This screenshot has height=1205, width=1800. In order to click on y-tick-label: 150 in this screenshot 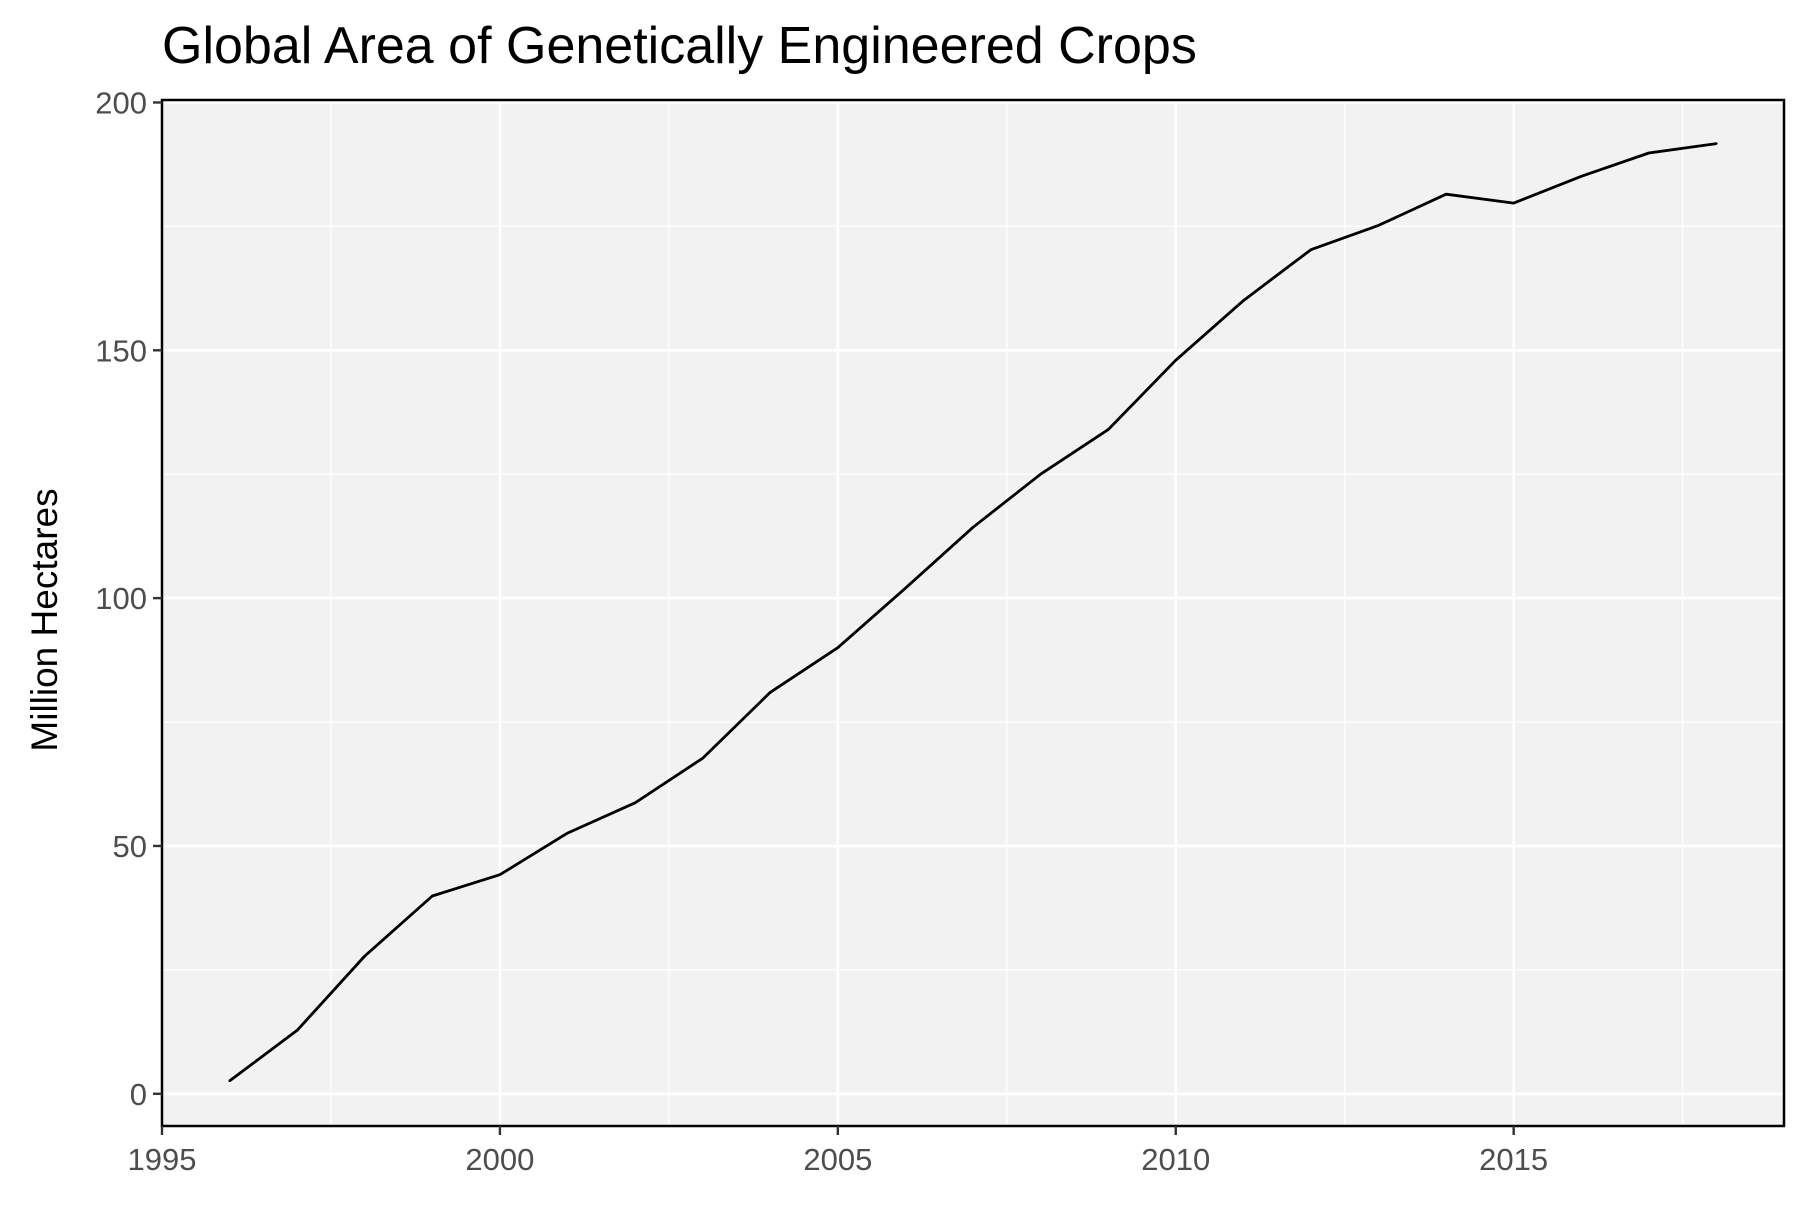, I will do `click(121, 350)`.